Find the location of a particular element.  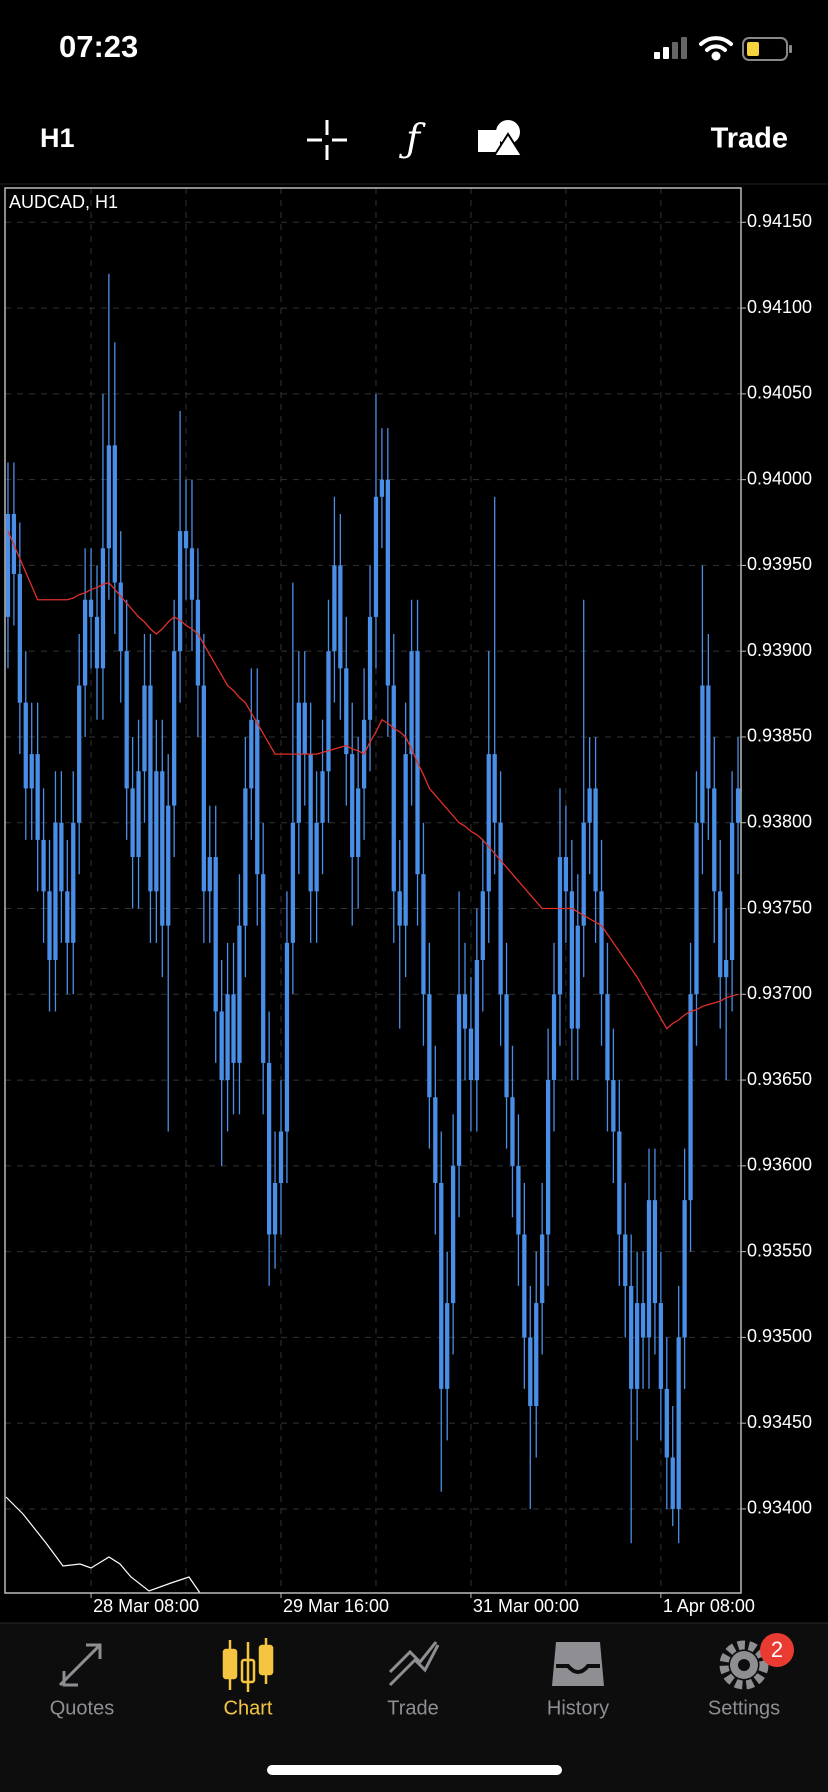

tab-bar is located at coordinates (414, 1707).